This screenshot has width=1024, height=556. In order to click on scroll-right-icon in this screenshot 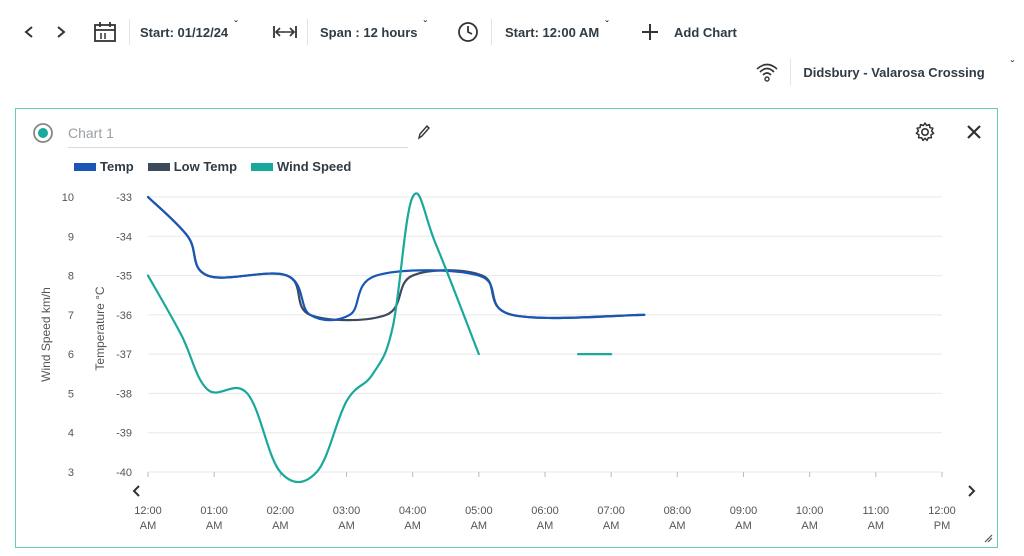, I will do `click(972, 491)`.